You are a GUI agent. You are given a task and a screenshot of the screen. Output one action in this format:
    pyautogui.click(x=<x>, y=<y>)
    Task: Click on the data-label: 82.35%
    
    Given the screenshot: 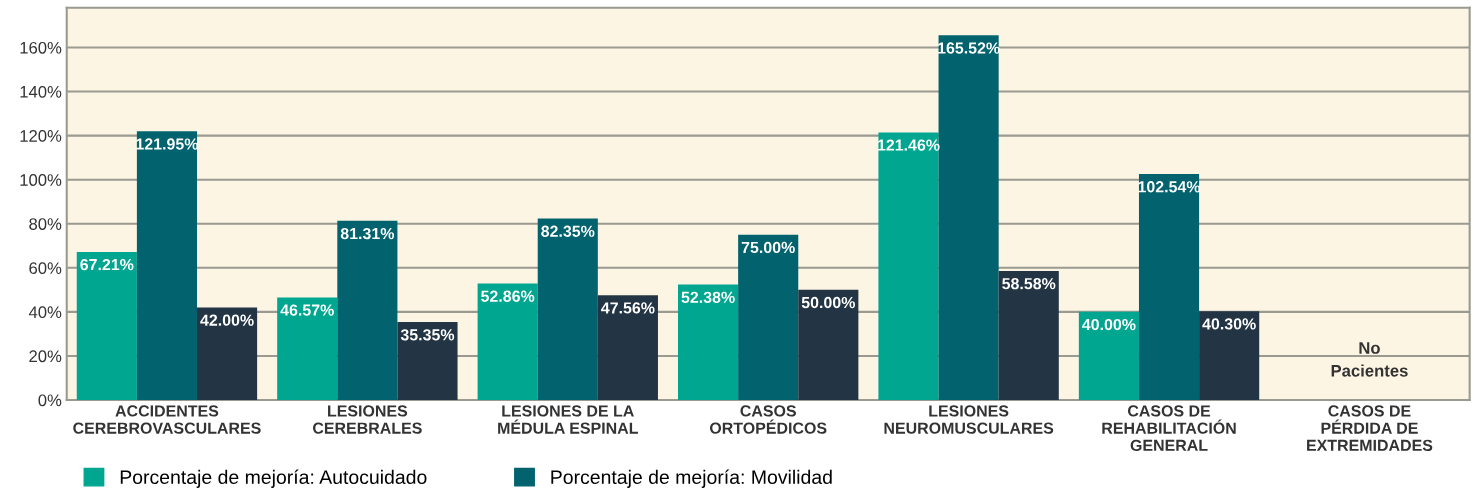 What is the action you would take?
    pyautogui.click(x=568, y=231)
    